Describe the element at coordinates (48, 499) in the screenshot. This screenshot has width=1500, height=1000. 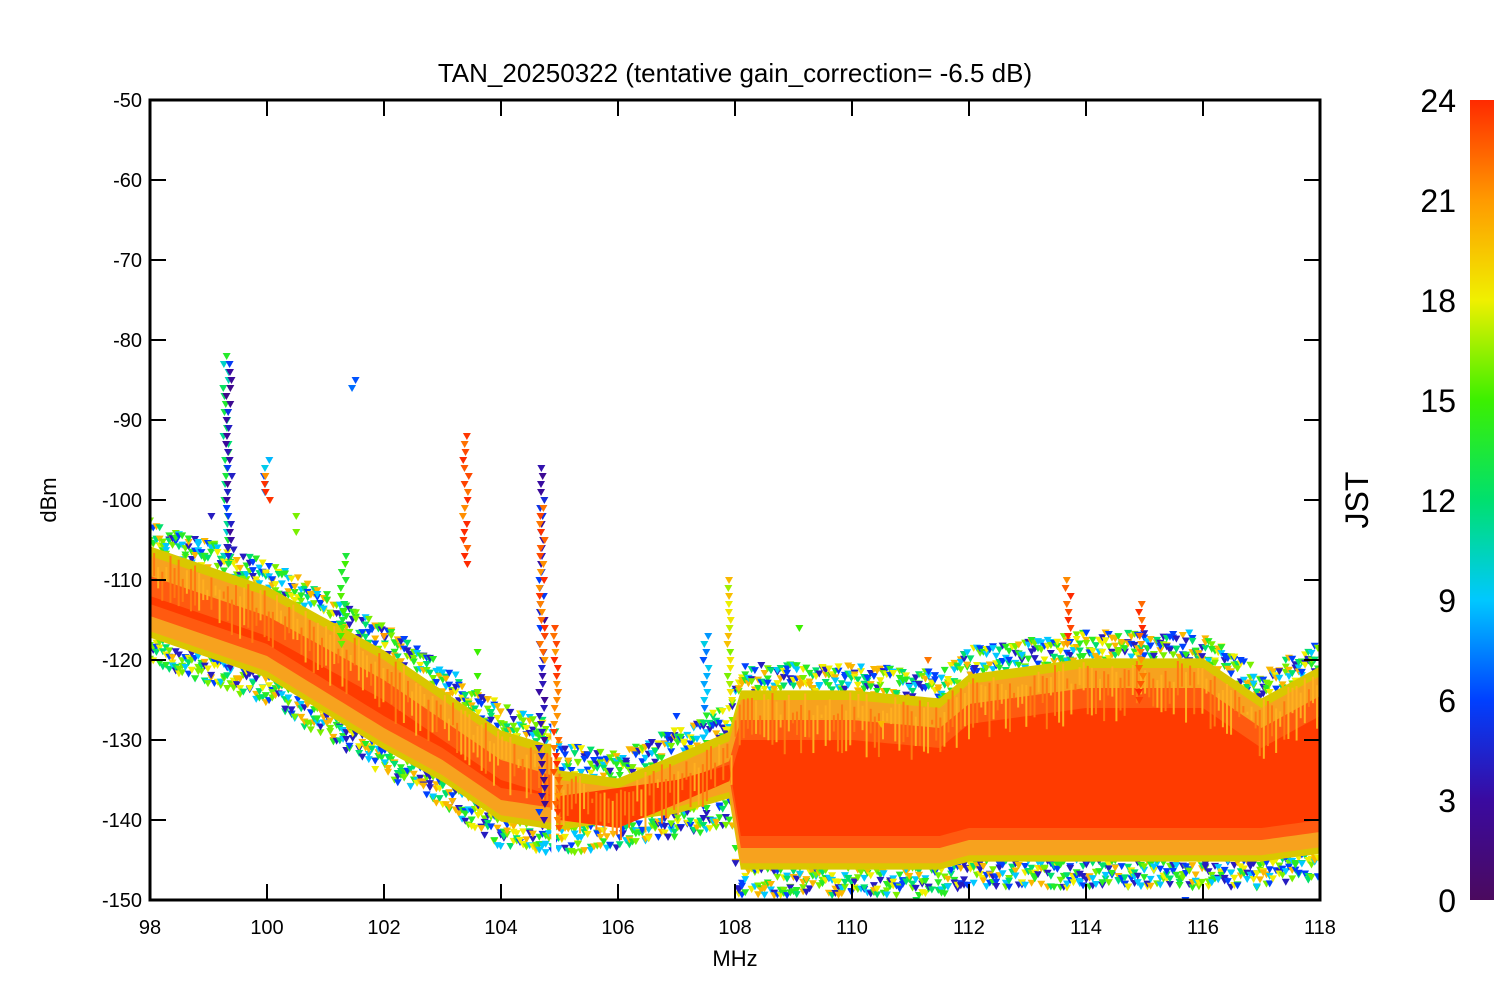
I see `y-axis-title: dBm` at that location.